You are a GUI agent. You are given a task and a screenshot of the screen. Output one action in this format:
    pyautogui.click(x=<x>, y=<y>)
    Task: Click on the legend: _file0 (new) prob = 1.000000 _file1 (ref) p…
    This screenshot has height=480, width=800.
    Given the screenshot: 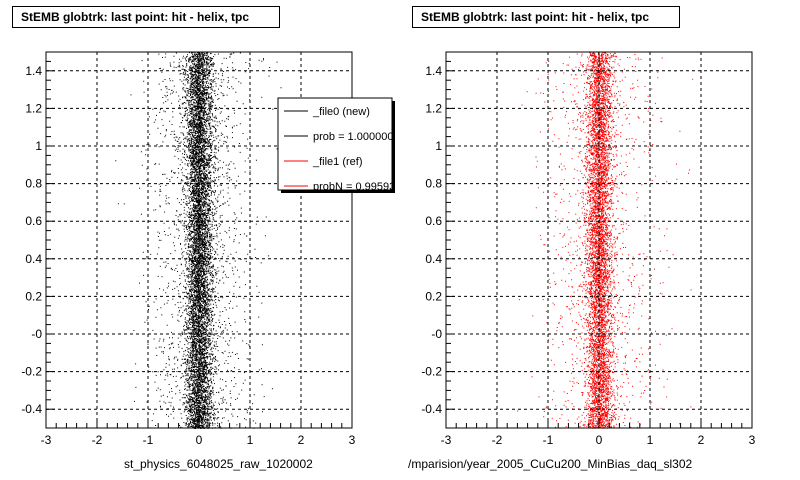 What is the action you would take?
    pyautogui.click(x=339, y=145)
    